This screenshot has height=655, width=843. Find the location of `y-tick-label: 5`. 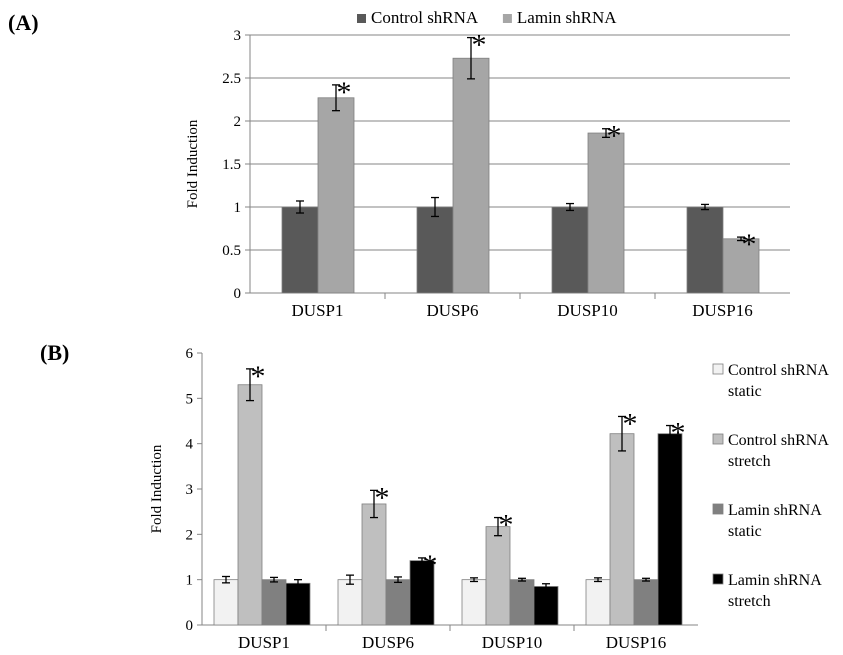

y-tick-label: 5 is located at coordinates (190, 399).